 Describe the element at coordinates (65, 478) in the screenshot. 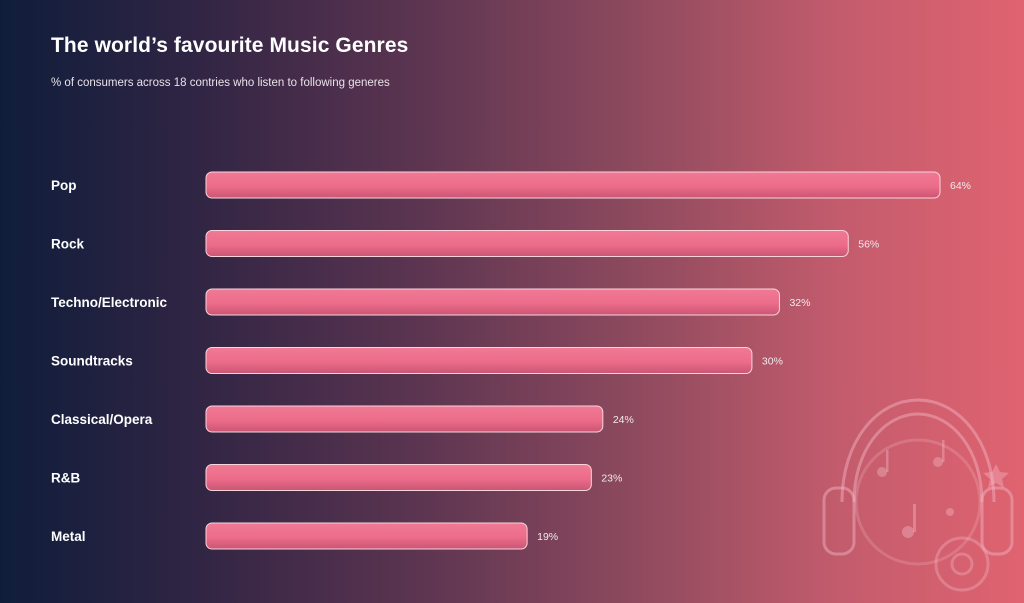

I see `category-label: R&B` at that location.